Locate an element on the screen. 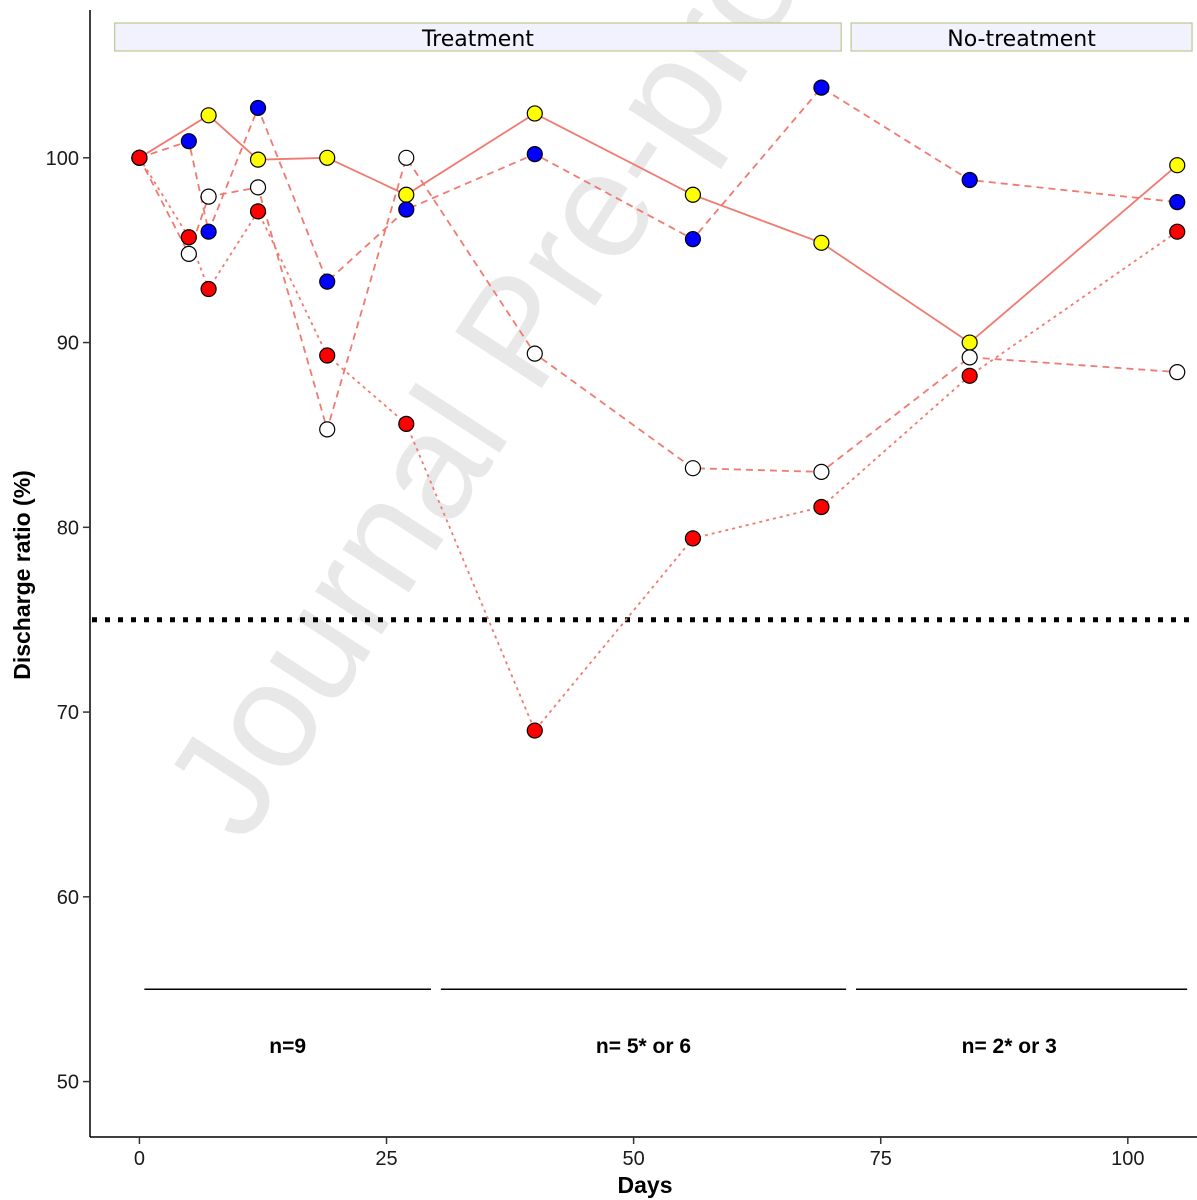 Image resolution: width=1197 pixels, height=1200 pixels. group-label-1: n= 5* or 6 is located at coordinates (643, 1046).